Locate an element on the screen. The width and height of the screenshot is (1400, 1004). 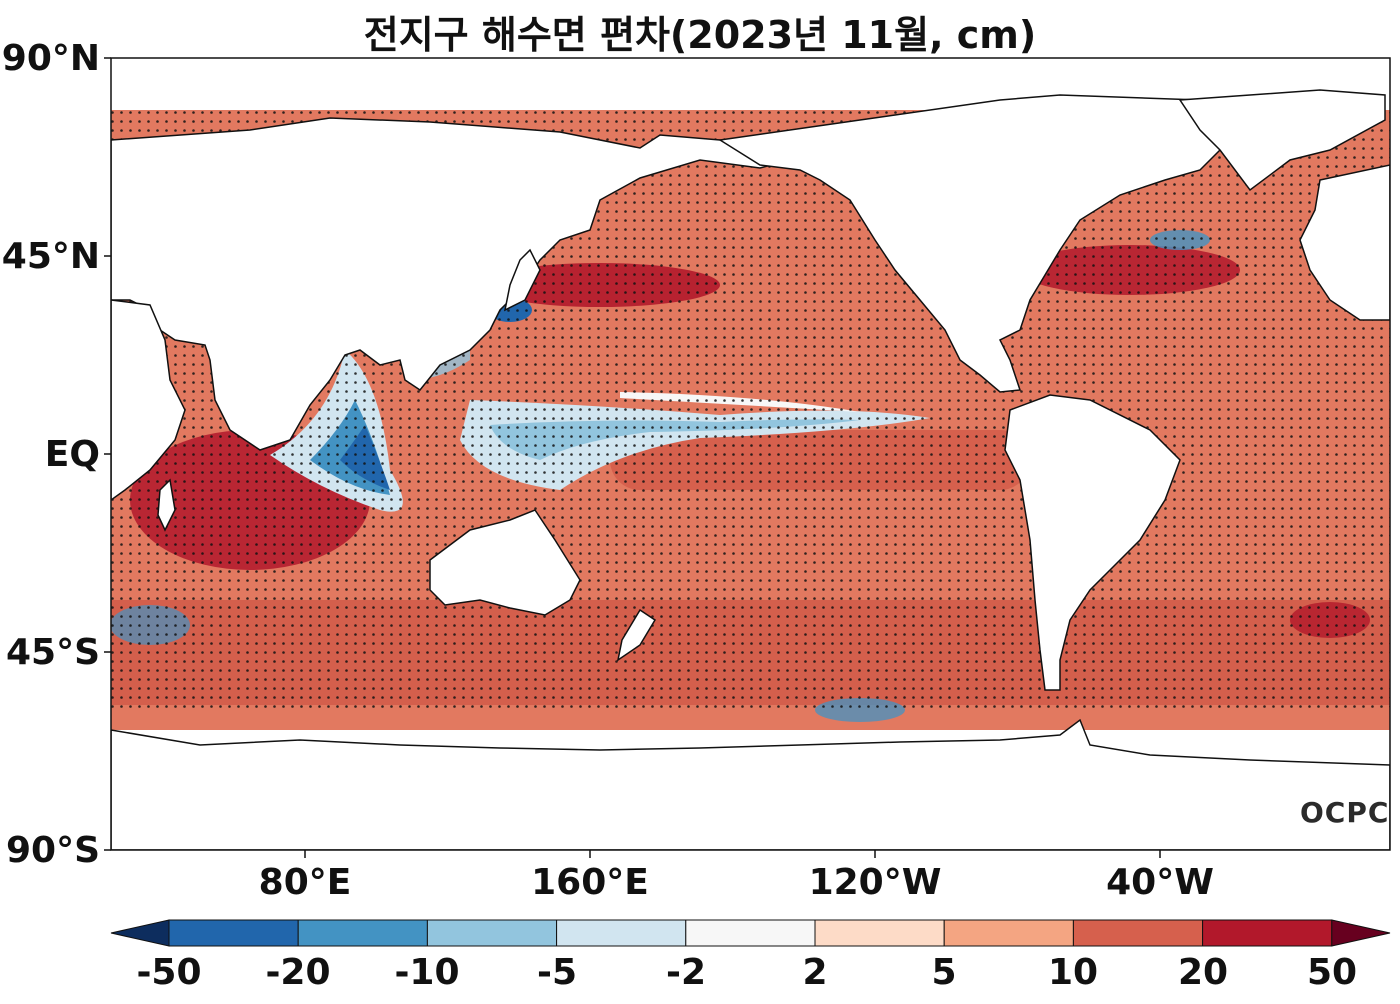
japan is located at coordinates (522, 280).